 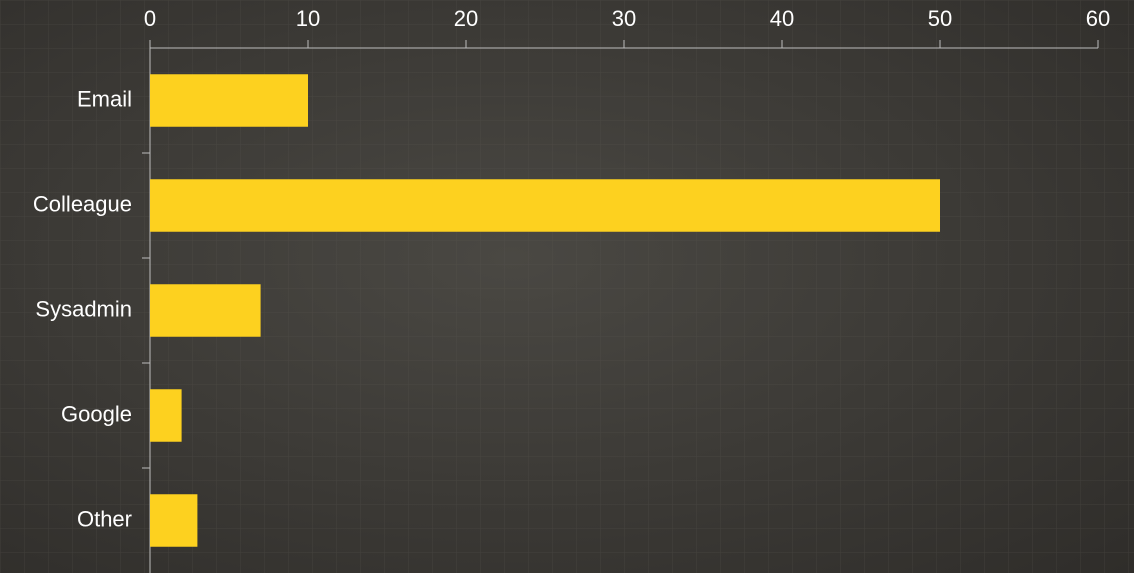 What do you see at coordinates (150, 18) in the screenshot?
I see `x-tick-label: 0` at bounding box center [150, 18].